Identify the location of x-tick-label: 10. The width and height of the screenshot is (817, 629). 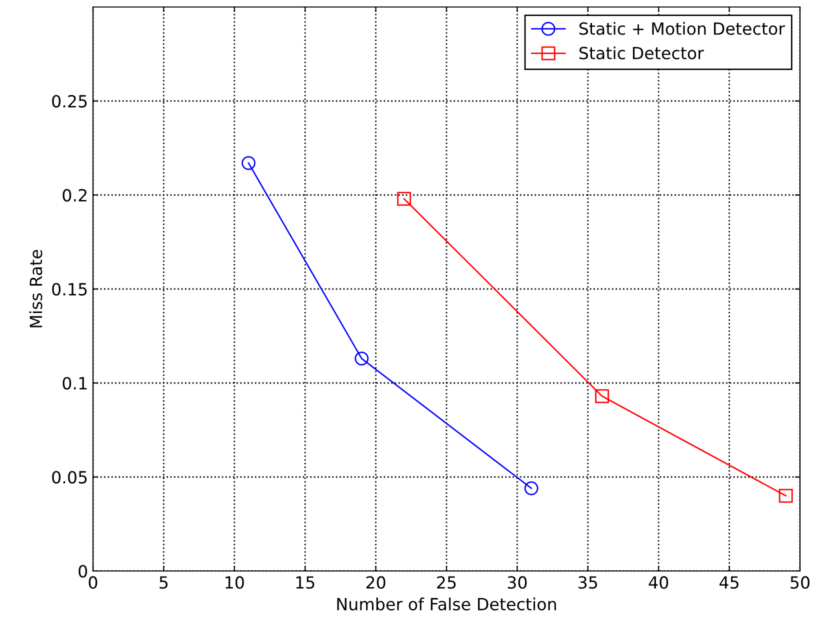
(235, 582).